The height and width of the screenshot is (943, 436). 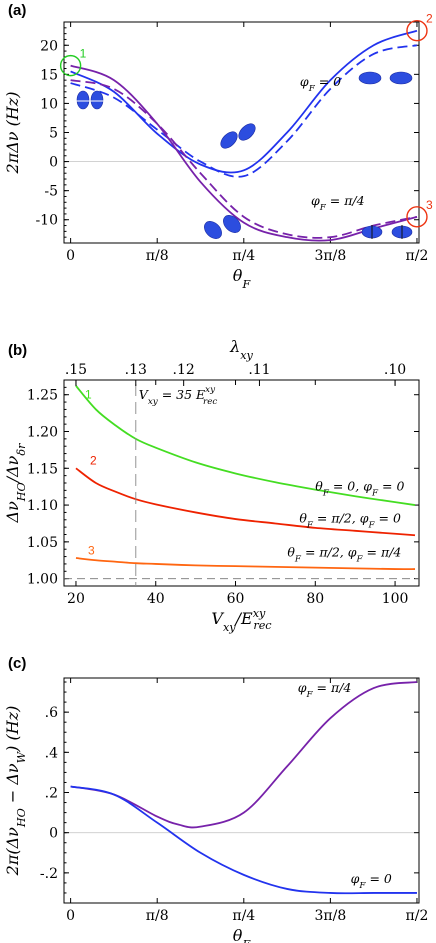 What do you see at coordinates (15, 791) in the screenshot?
I see `y-axis-label: 2π(ΔνHO − ΔνW) (Hz)` at bounding box center [15, 791].